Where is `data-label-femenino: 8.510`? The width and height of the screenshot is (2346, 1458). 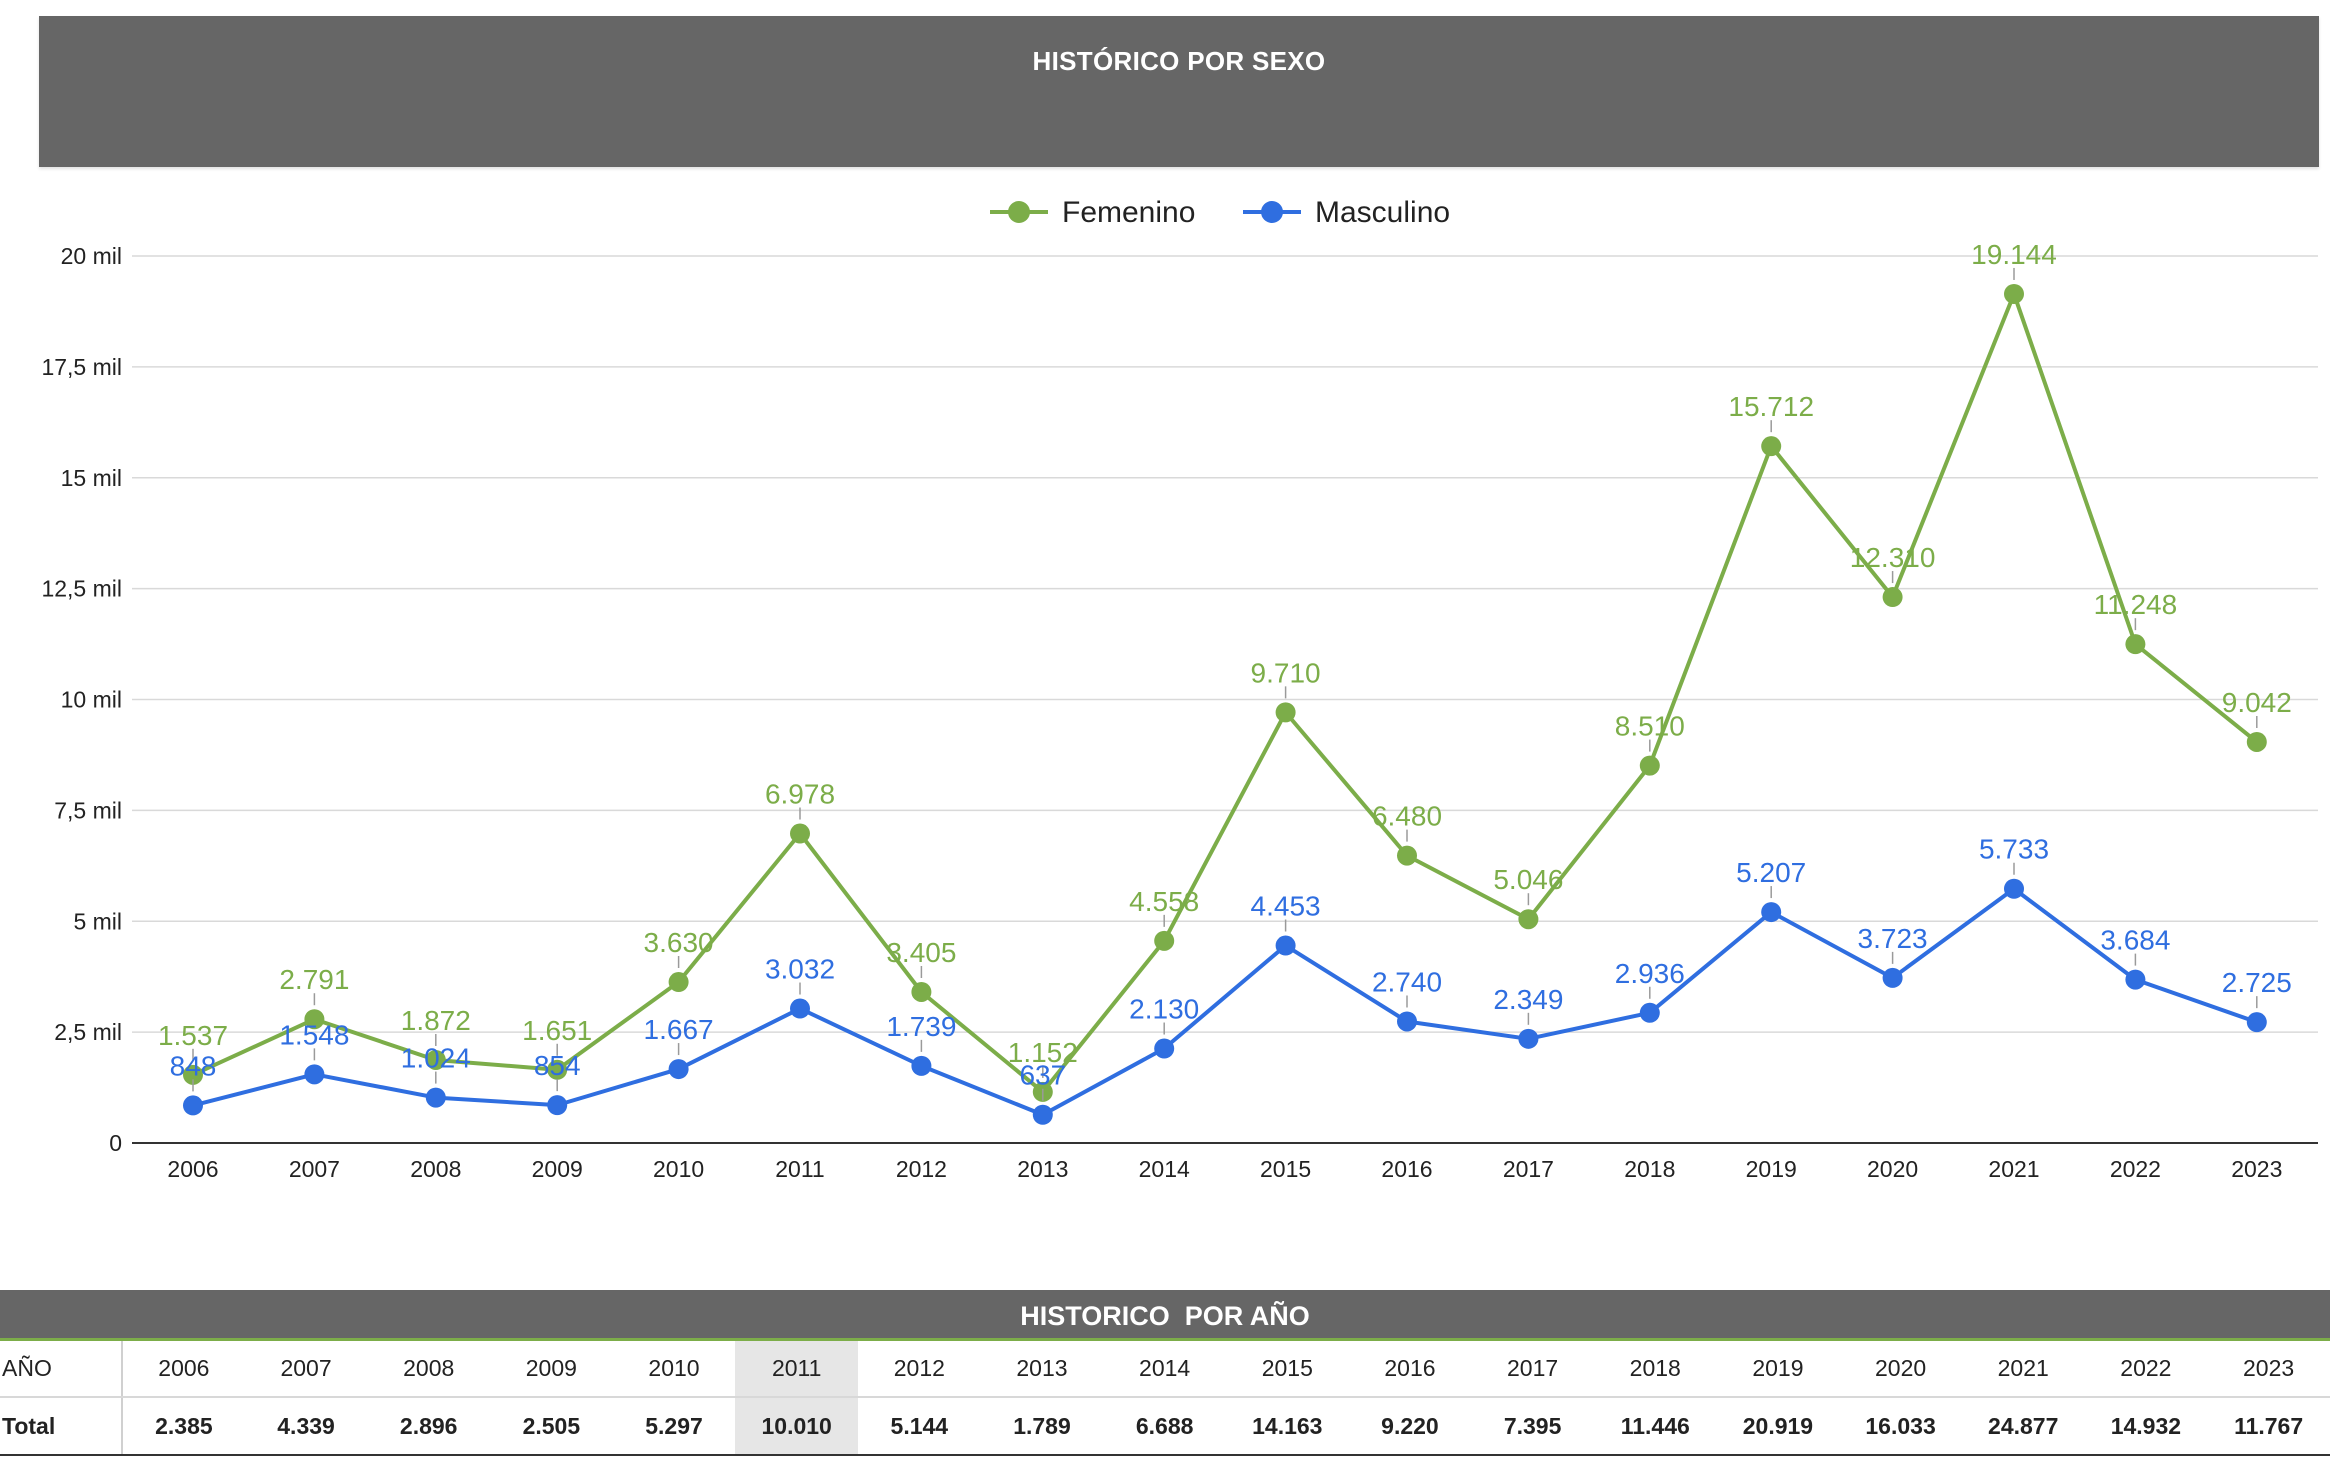
data-label-femenino: 8.510 is located at coordinates (1650, 726).